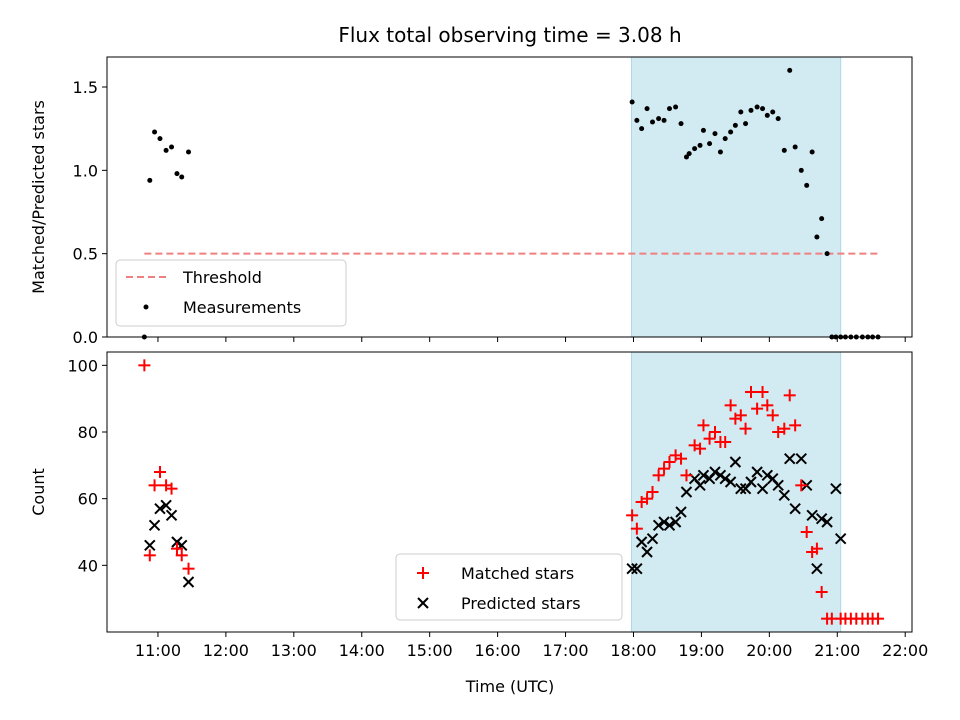 The image size is (960, 720). Describe the element at coordinates (87, 465) in the screenshot. I see `bottom-y-ticks: 40 60 80 100` at that location.